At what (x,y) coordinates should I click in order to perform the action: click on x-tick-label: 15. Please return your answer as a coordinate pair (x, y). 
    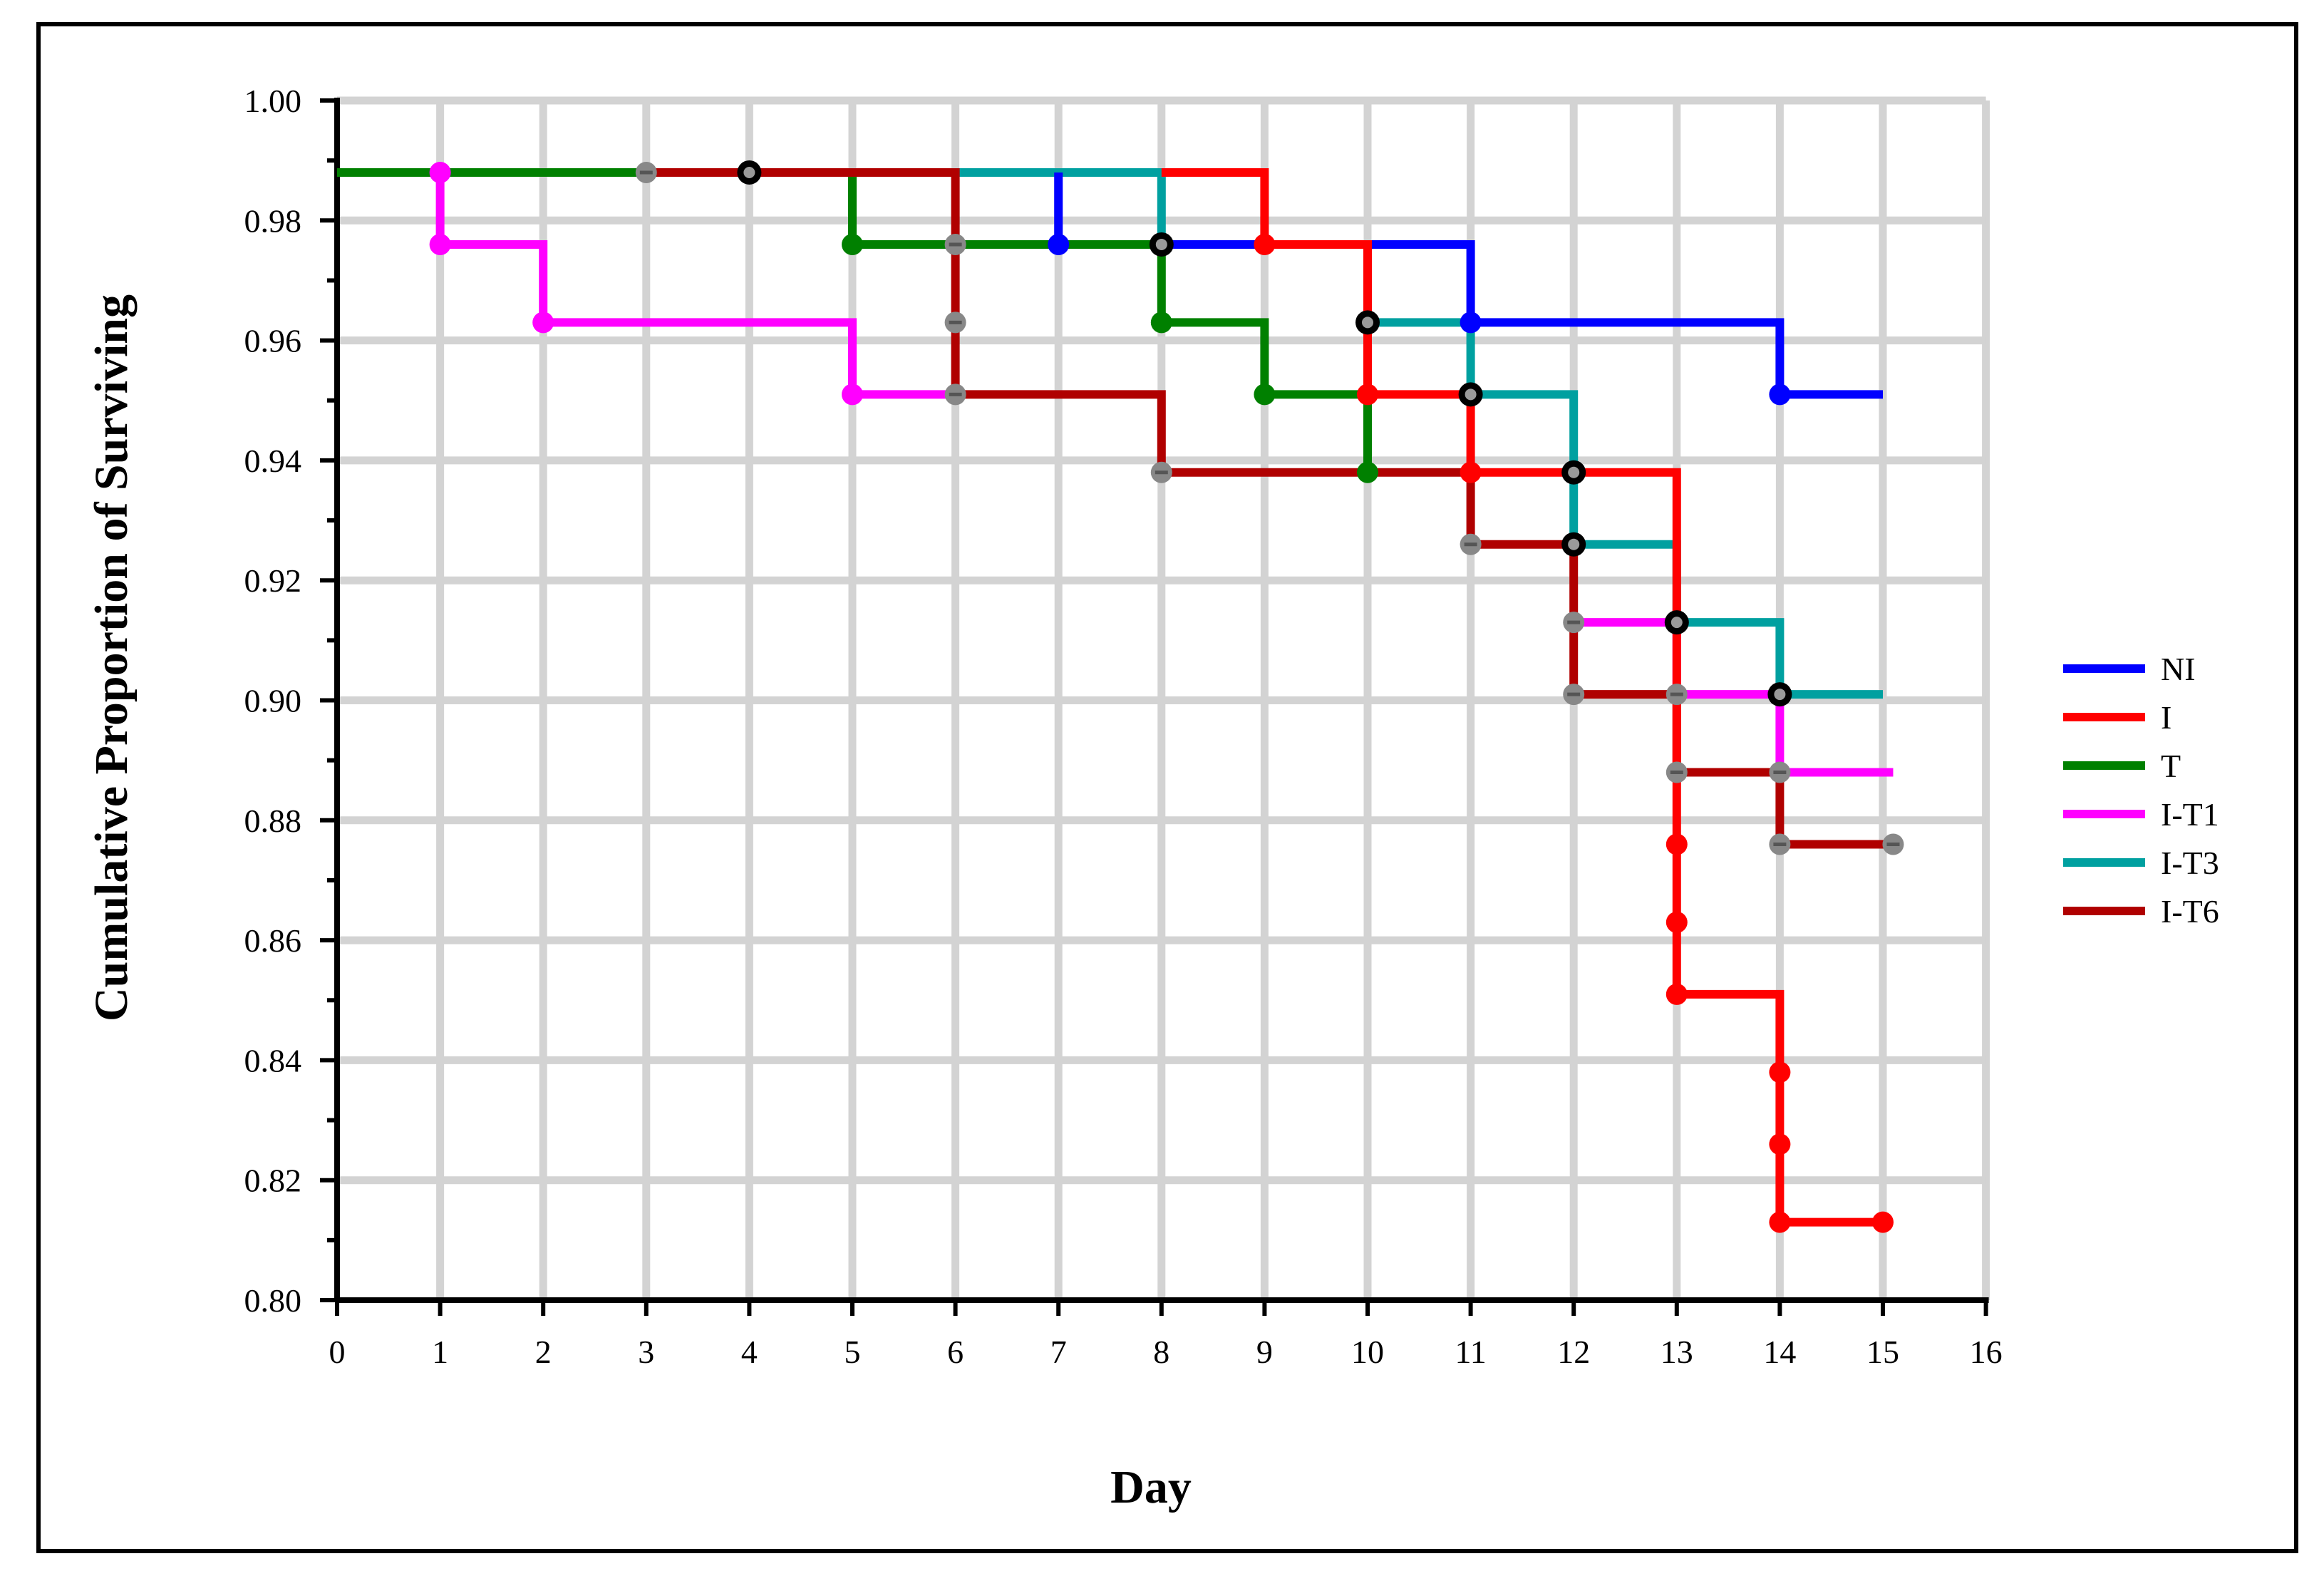
    Looking at the image, I should click on (1882, 1352).